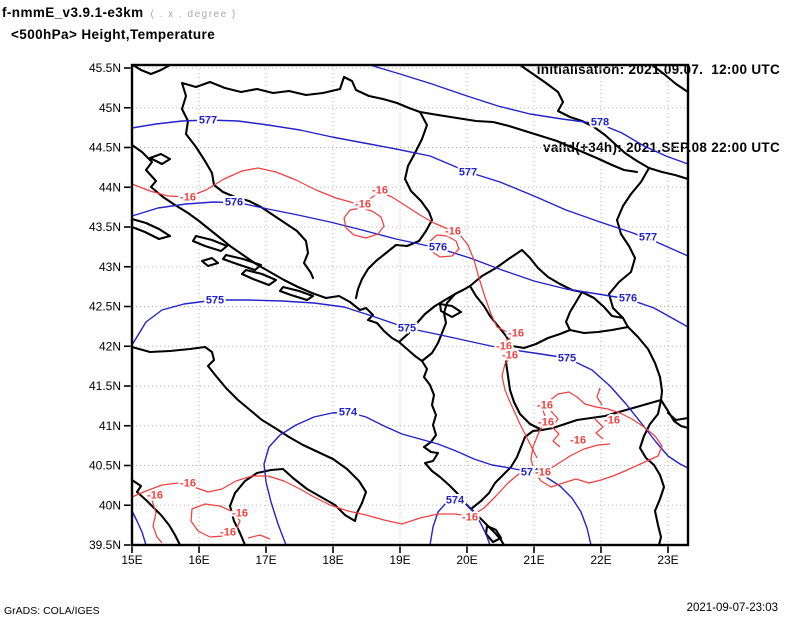  Describe the element at coordinates (427, 478) in the screenshot. I see `height-contour-574-main` at that location.